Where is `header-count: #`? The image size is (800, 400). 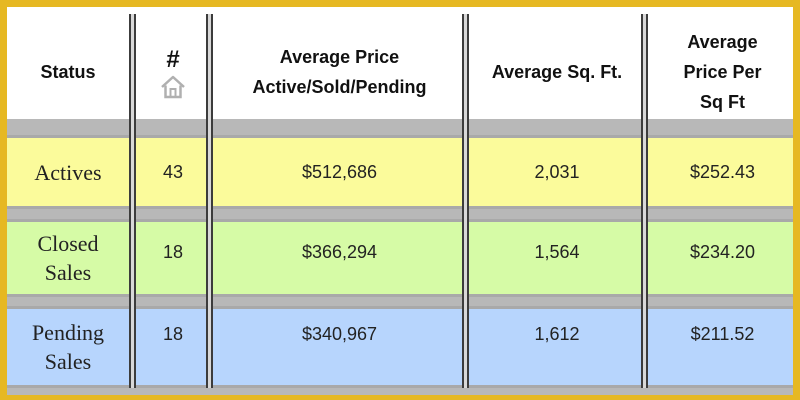
header-count: # is located at coordinates (173, 87).